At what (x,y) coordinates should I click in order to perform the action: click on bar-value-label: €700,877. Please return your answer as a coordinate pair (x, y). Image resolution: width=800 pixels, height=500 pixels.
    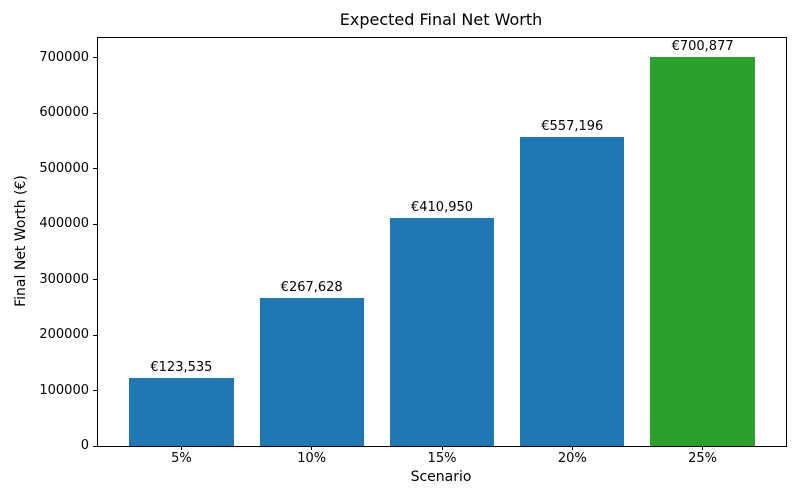
    Looking at the image, I should click on (702, 47).